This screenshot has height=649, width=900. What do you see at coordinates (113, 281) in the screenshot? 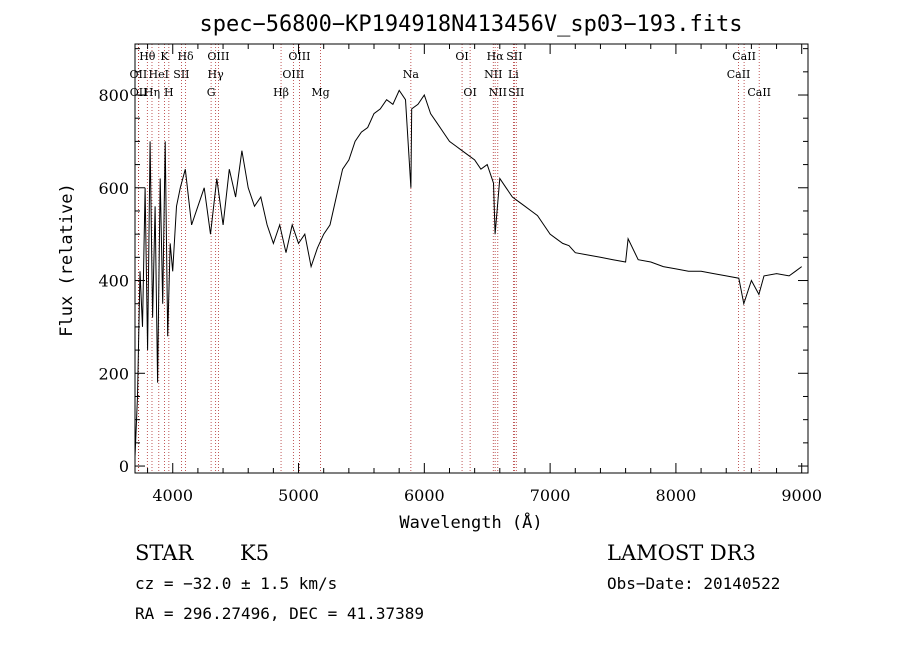
I see `y-tick-label: 400` at bounding box center [113, 281].